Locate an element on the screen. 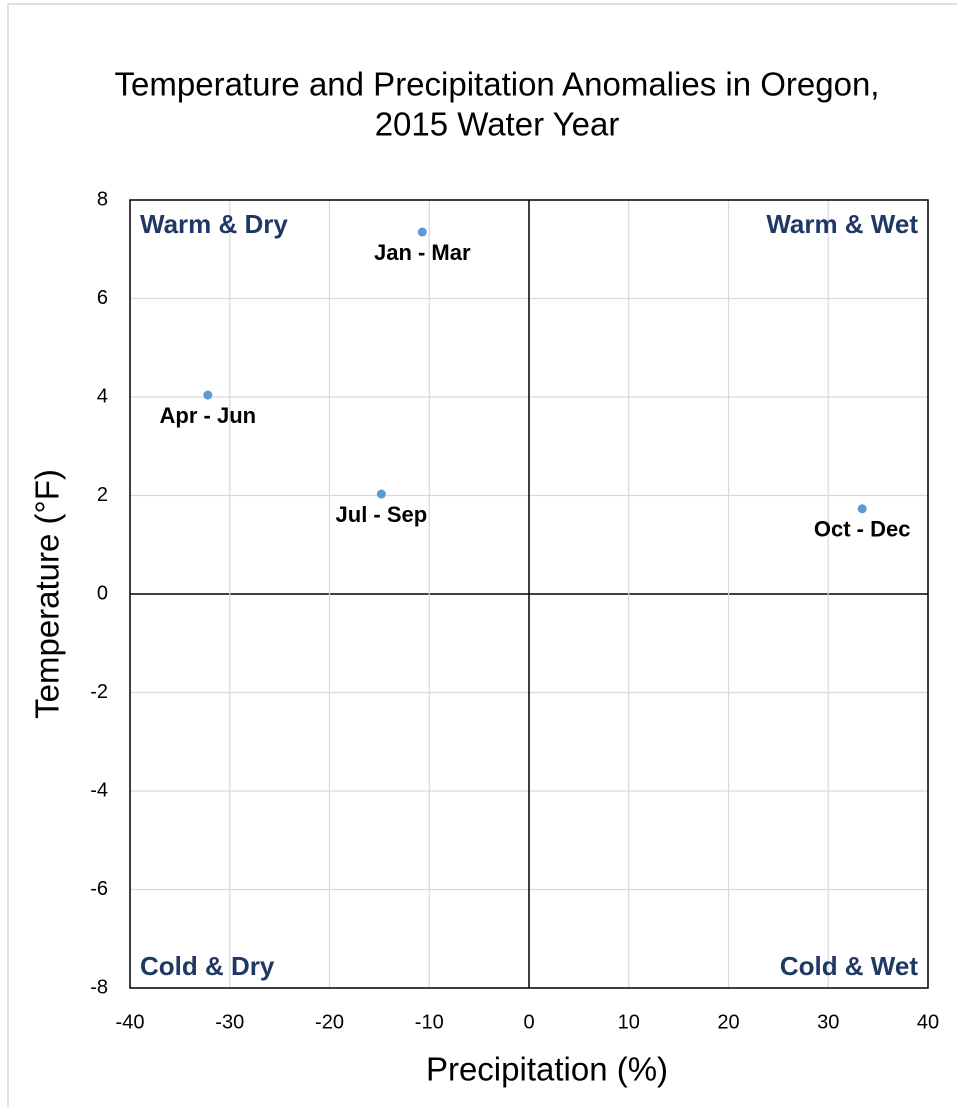  point-label: Oct - Dec is located at coordinates (862, 529).